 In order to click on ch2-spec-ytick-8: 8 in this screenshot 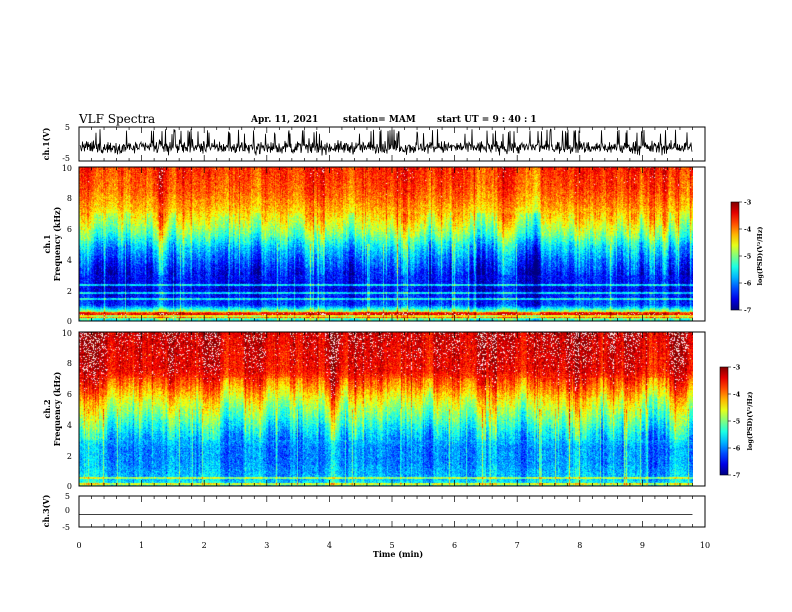, I will do `click(69, 363)`.